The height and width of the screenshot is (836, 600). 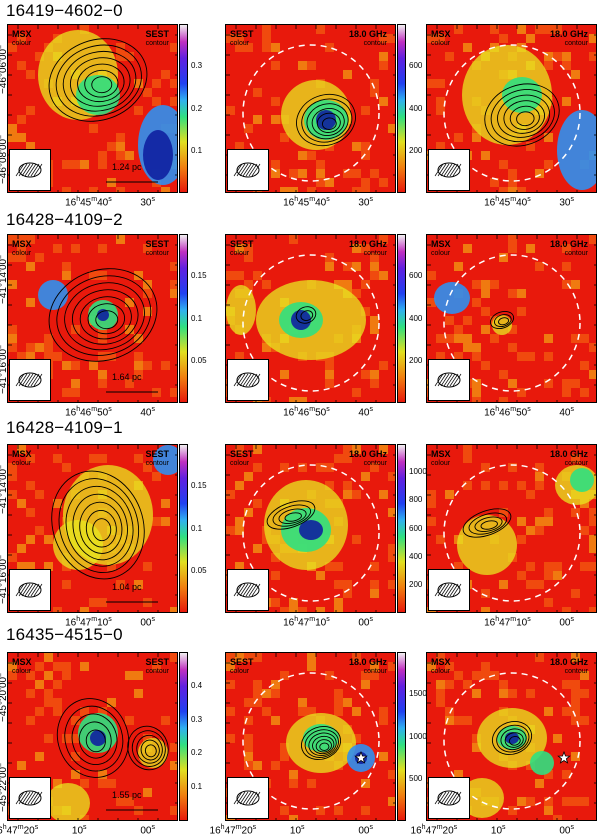 I want to click on colorbar-tick-label: 1500, so click(x=418, y=694).